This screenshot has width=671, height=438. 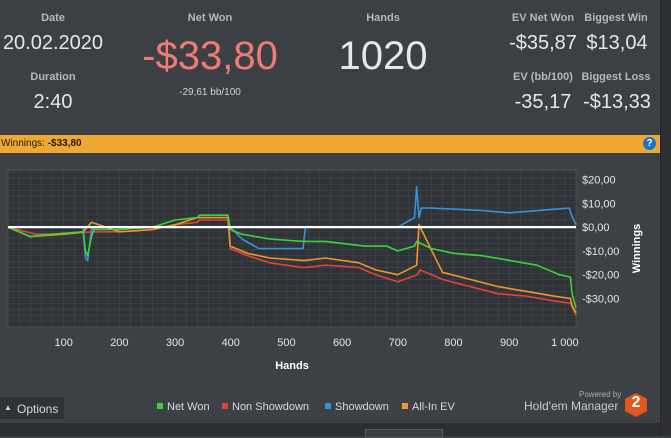 I want to click on legend-item-net-won: Net Won, so click(x=183, y=407).